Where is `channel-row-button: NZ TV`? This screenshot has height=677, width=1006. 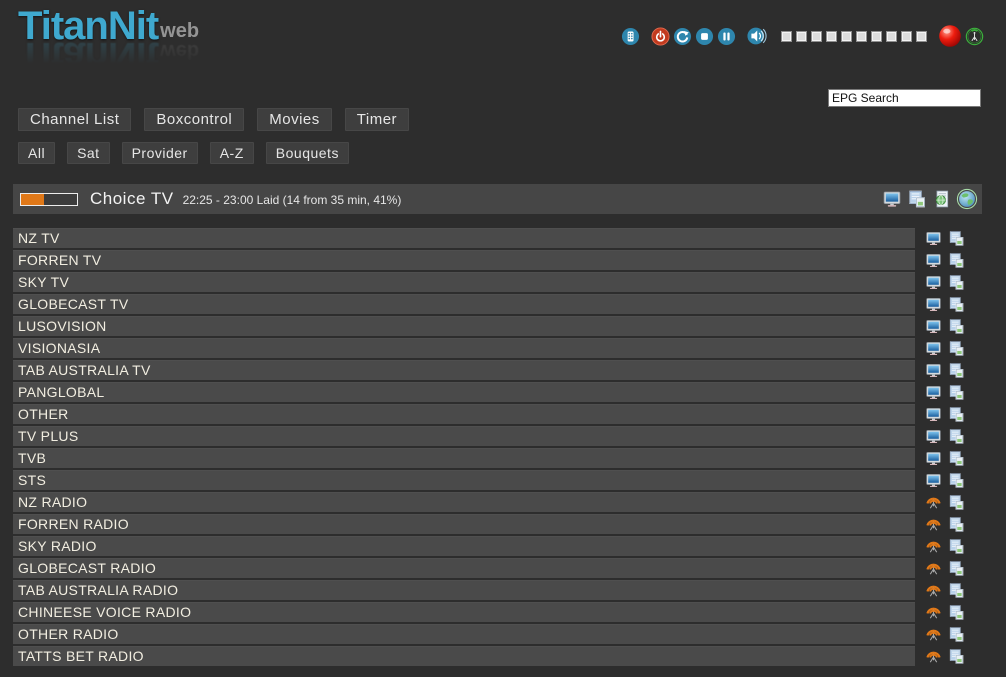 channel-row-button: NZ TV is located at coordinates (464, 238).